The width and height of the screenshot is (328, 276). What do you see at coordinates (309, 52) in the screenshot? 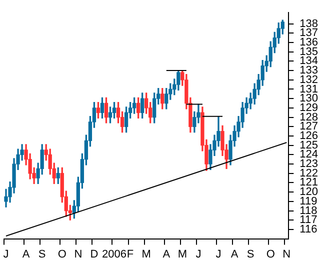
I see `y-tick-label: 135` at bounding box center [309, 52].